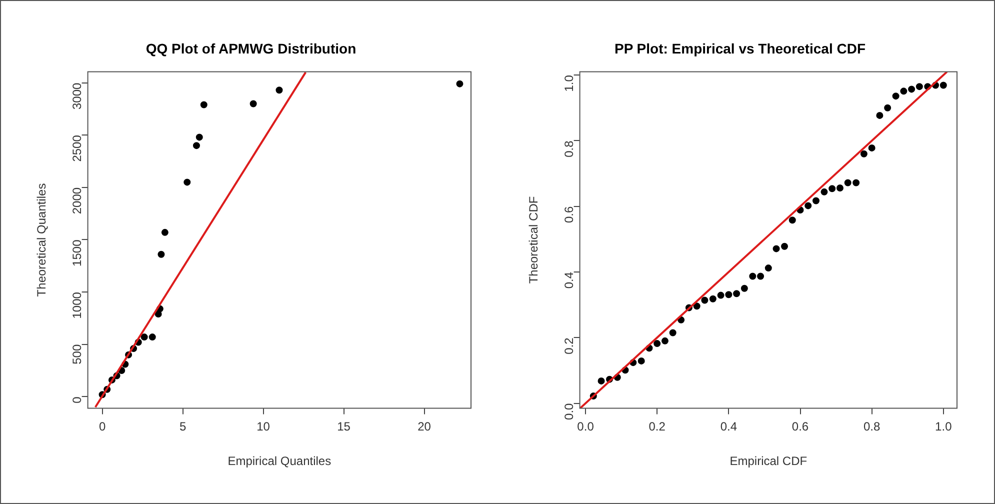 The width and height of the screenshot is (995, 504). What do you see at coordinates (77, 252) in the screenshot?
I see `y-tick-label: 1500` at bounding box center [77, 252].